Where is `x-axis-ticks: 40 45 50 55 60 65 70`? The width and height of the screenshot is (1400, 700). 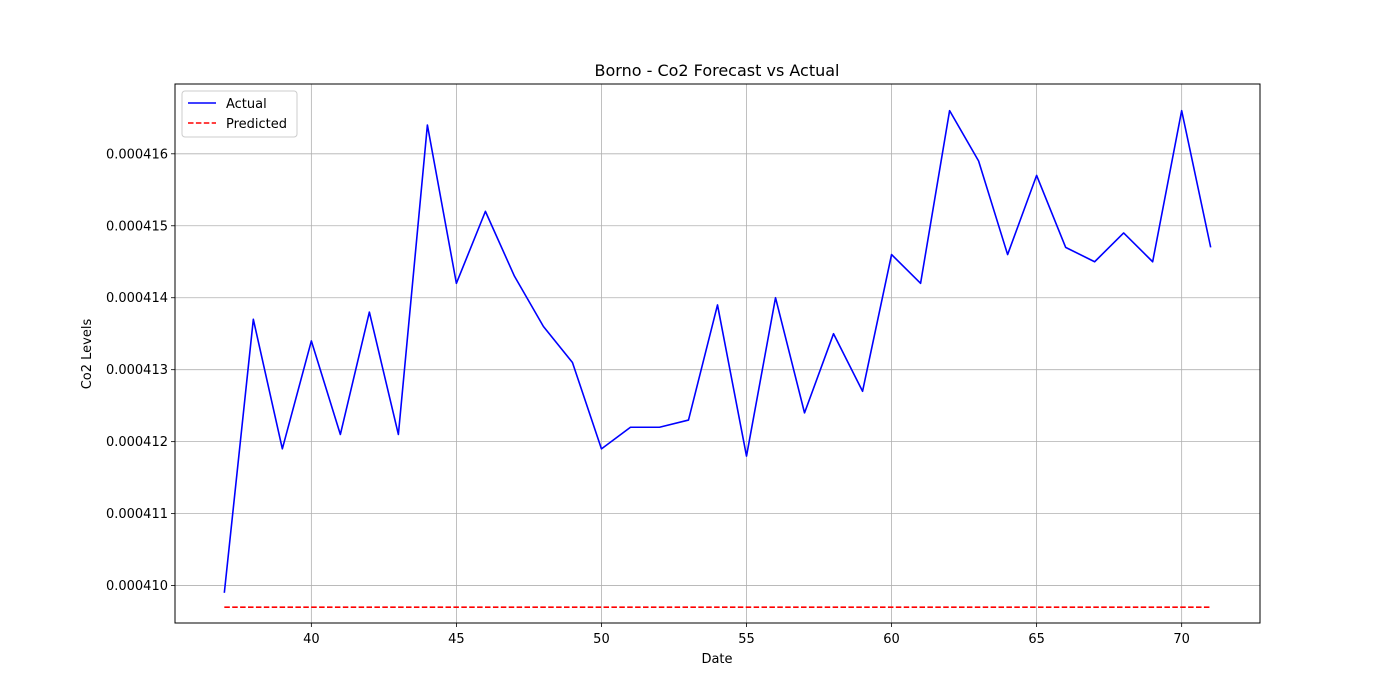
x-axis-ticks: 40 45 50 55 60 65 70 is located at coordinates (746, 635).